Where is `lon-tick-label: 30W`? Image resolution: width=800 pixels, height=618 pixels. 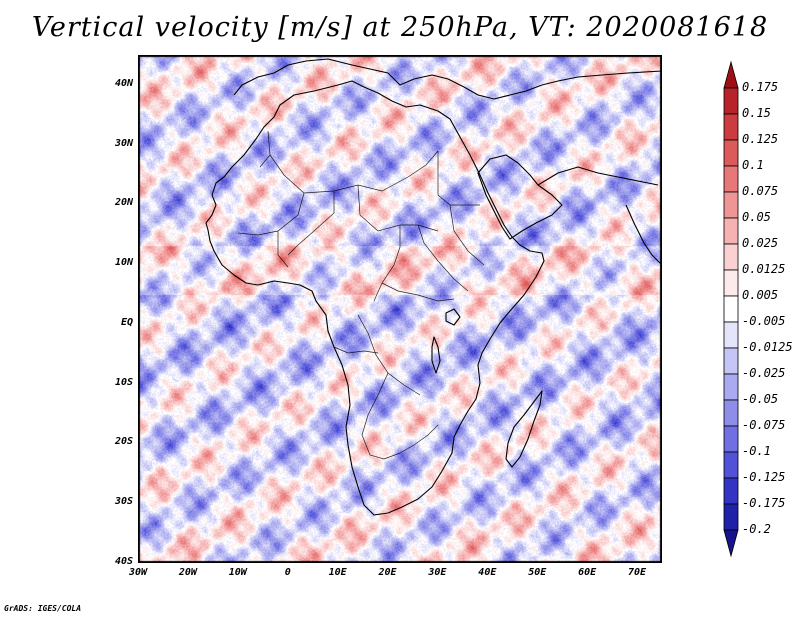
lon-tick-label: 30W is located at coordinates (138, 572).